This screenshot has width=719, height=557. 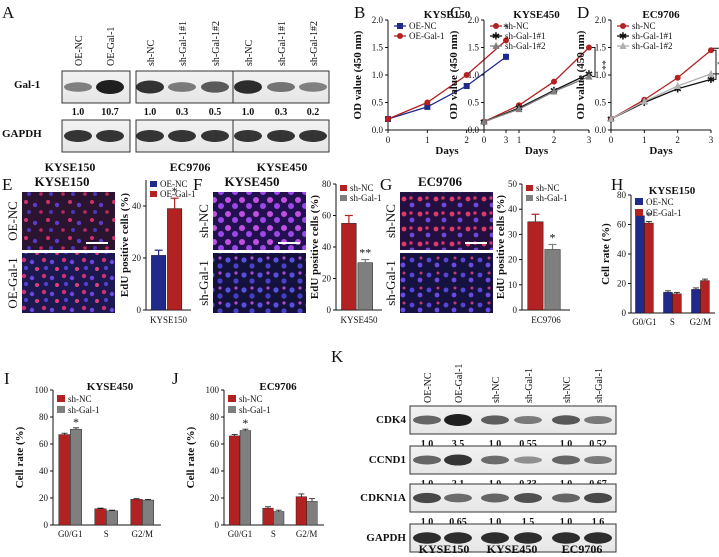 What do you see at coordinates (378, 48) in the screenshot?
I see `y-tick-label: 1.5` at bounding box center [378, 48].